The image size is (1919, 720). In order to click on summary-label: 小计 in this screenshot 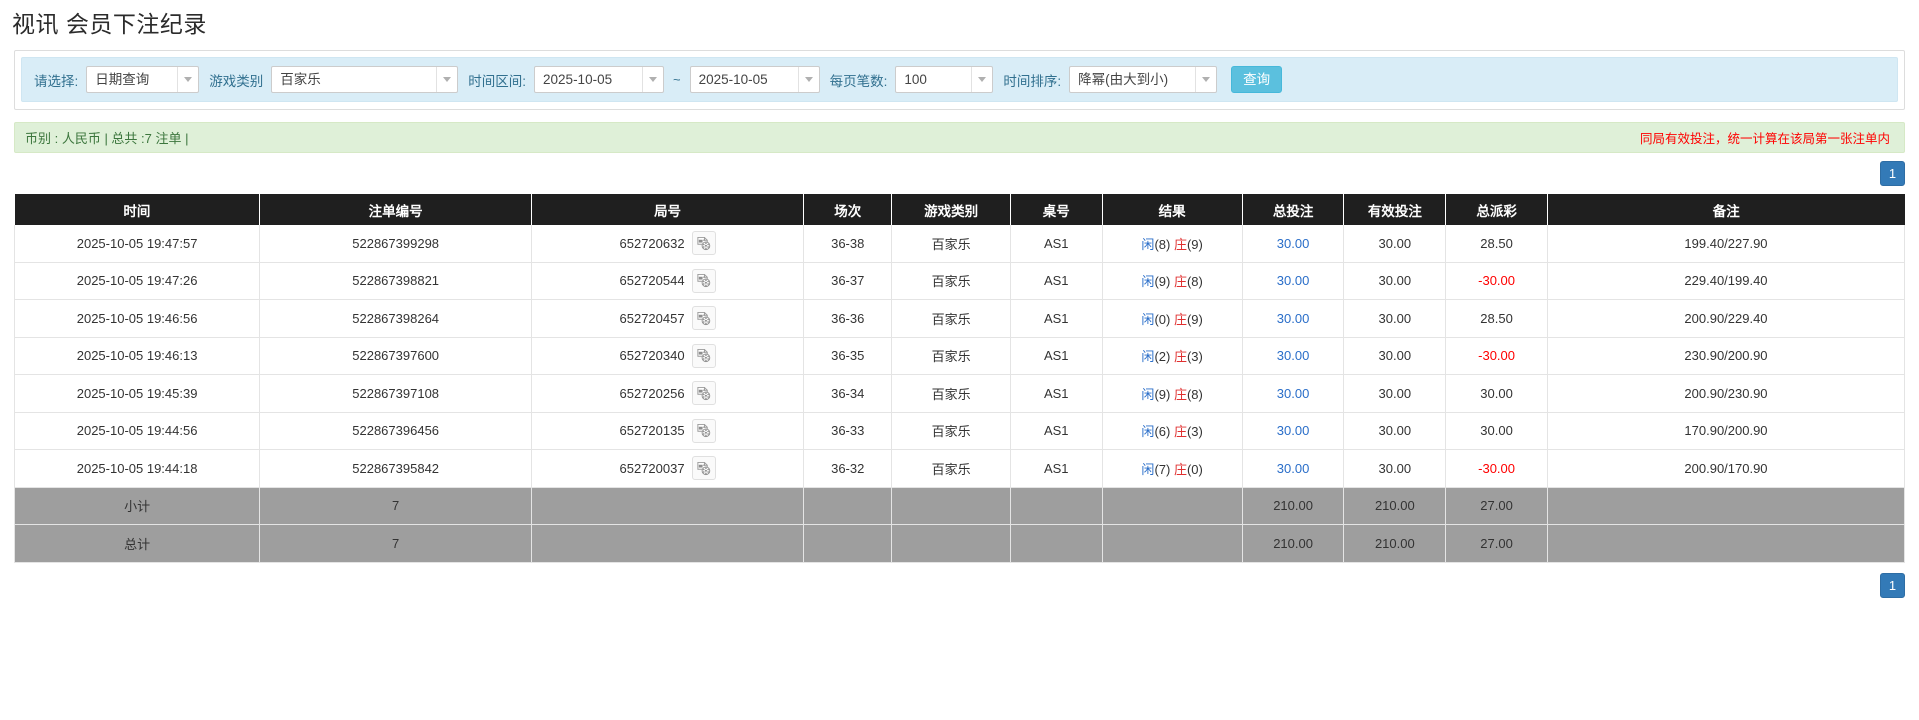, I will do `click(137, 506)`.